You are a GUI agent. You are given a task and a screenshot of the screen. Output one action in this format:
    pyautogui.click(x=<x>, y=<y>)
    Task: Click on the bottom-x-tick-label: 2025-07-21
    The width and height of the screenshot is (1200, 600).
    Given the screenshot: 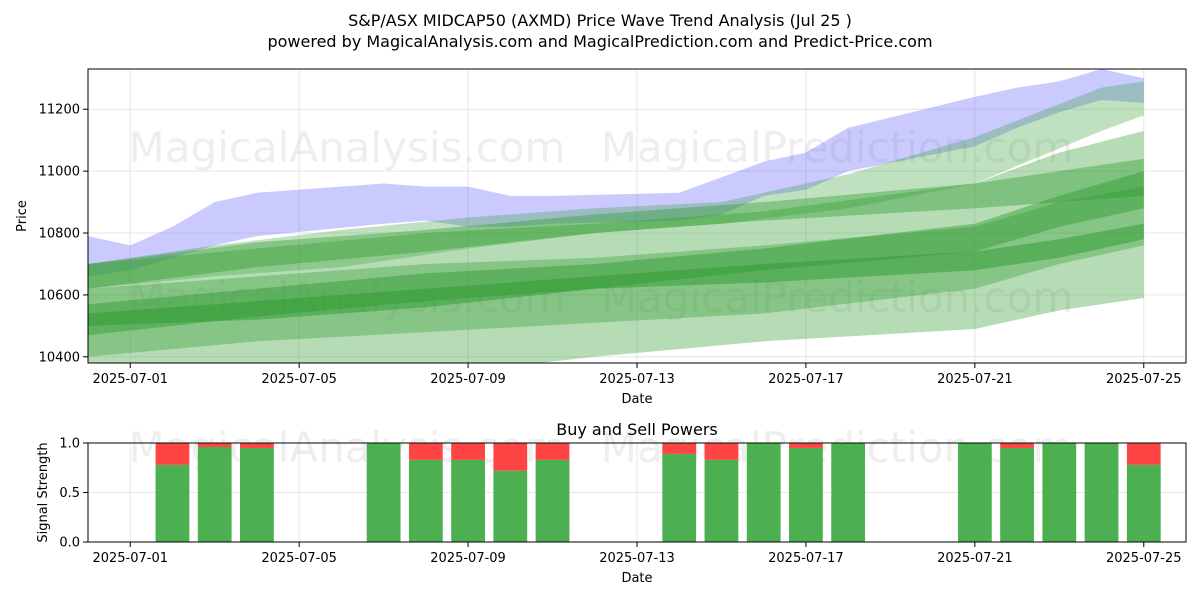 What is the action you would take?
    pyautogui.click(x=975, y=558)
    